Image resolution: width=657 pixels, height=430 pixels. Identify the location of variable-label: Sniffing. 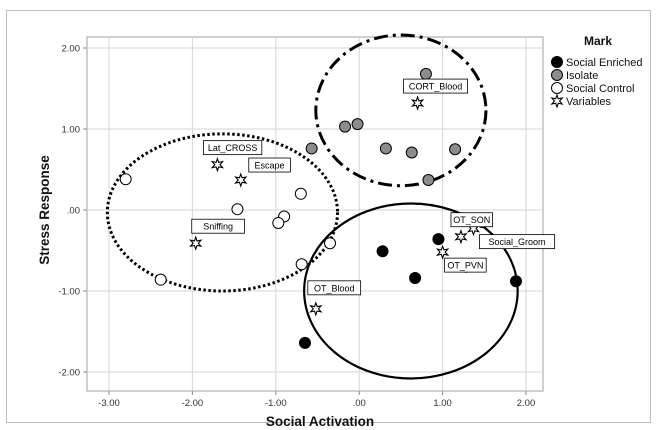
(218, 227).